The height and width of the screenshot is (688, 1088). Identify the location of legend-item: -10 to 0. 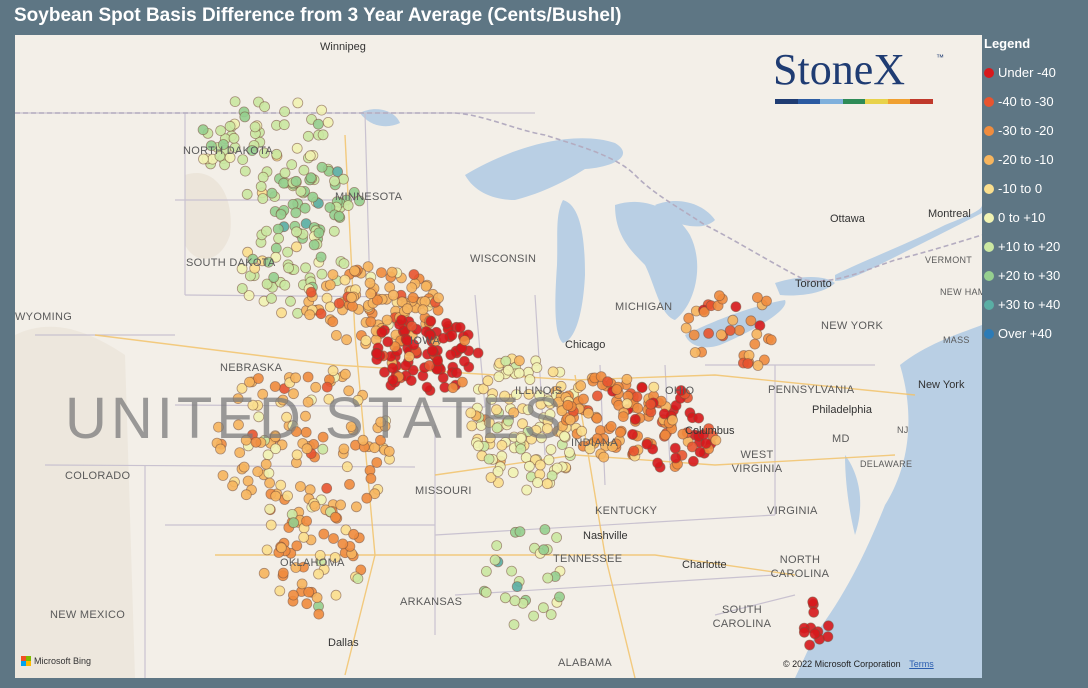
(1036, 188).